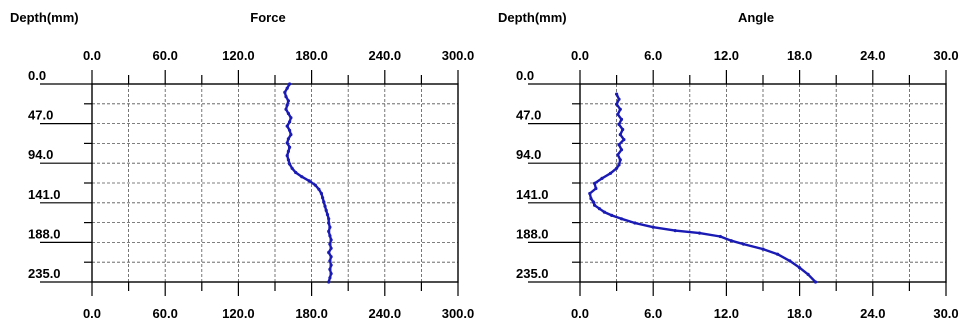 The width and height of the screenshot is (970, 325). I want to click on x-tick-label-bottom: 300.0, so click(458, 313).